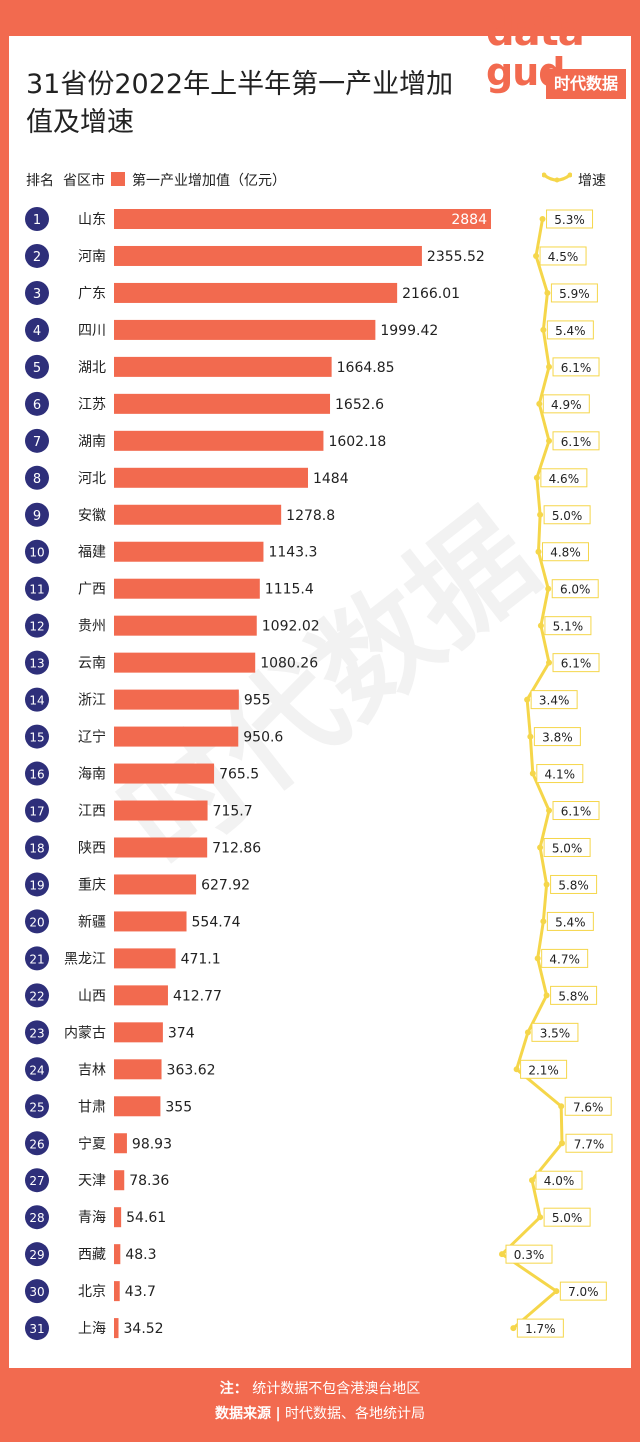 This screenshot has height=1442, width=640. Describe the element at coordinates (36, 1255) in the screenshot. I see `rank-number: 29` at that location.